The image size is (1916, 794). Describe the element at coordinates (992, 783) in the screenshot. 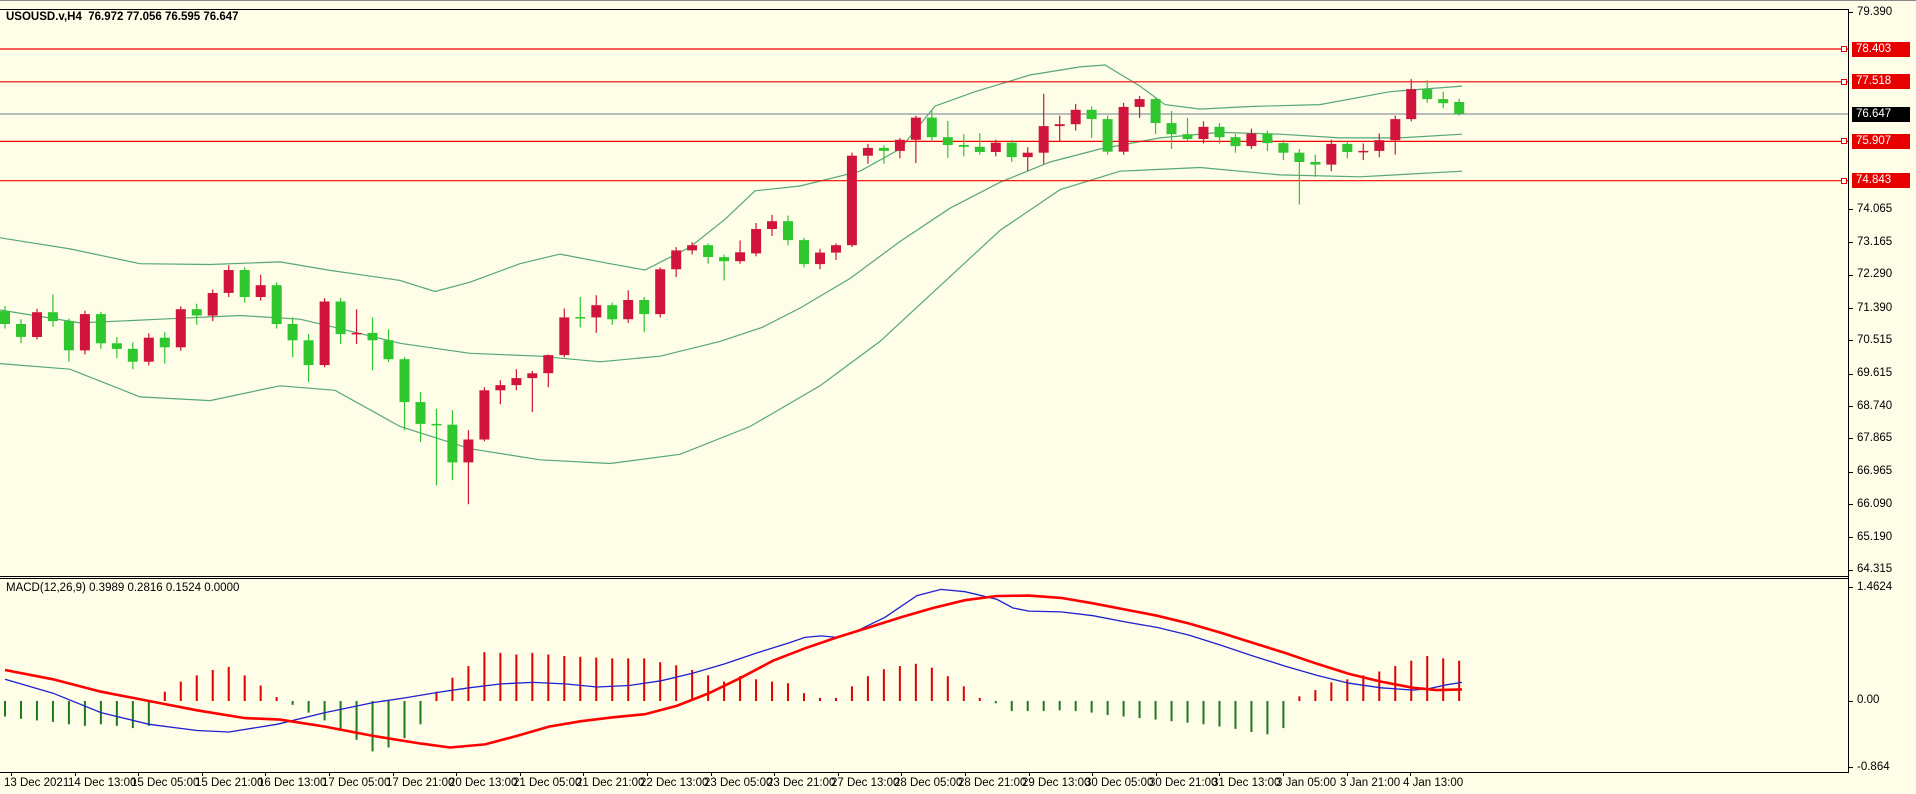

I see `time-tick-label: 28 Dec 21:00` at that location.